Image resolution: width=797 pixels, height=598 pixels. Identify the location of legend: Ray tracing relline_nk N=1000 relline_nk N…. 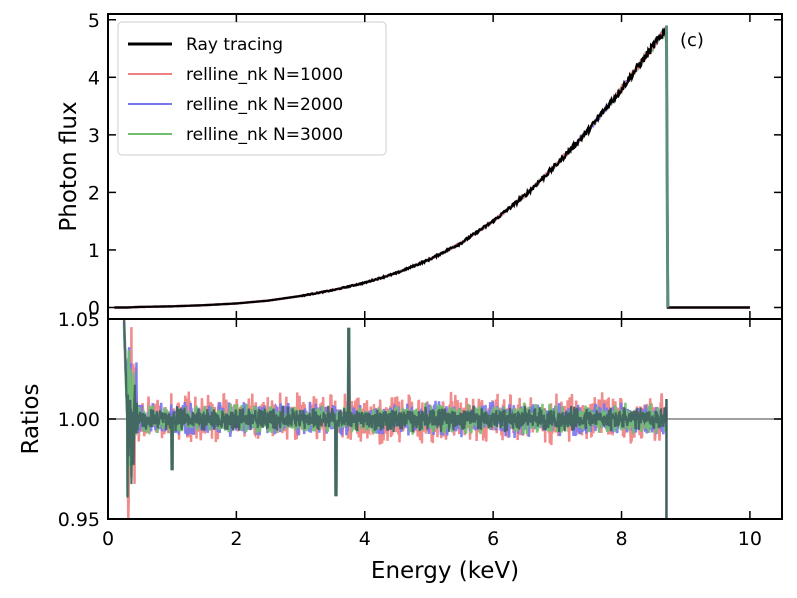
(252, 88).